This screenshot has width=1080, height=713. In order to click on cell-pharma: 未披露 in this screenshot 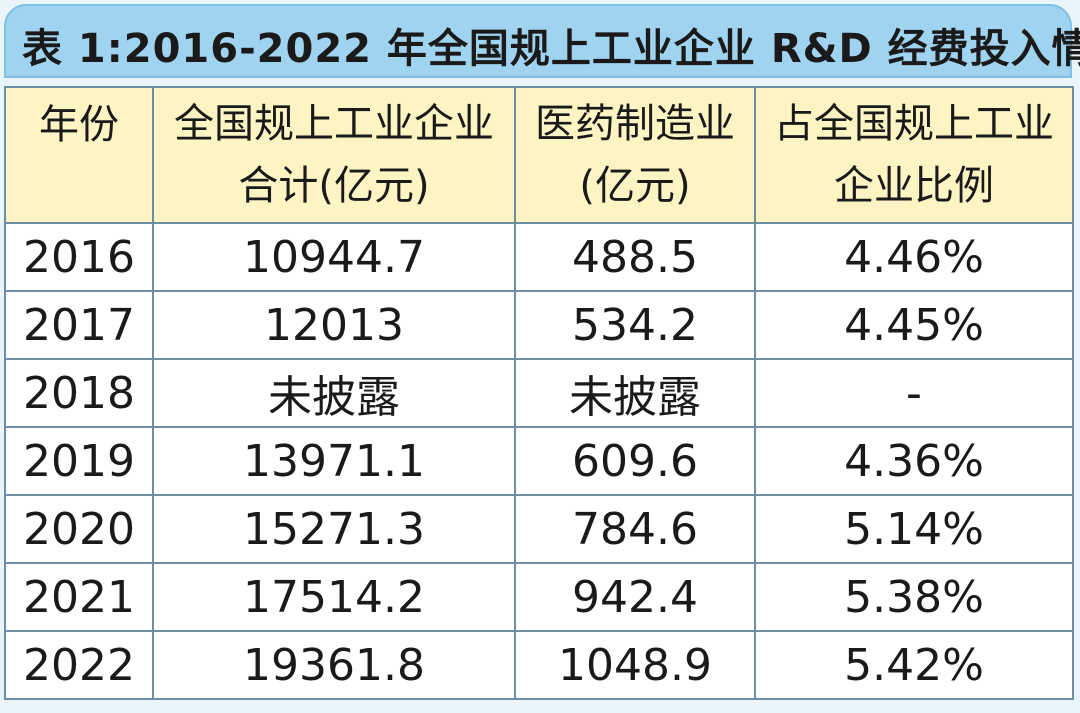, I will do `click(635, 393)`.